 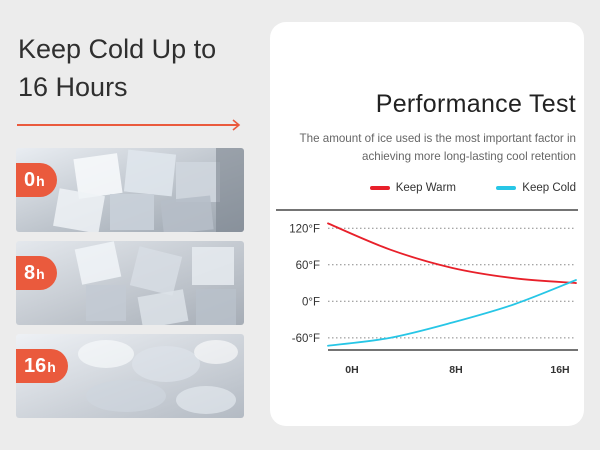 I want to click on y-tick-label: 60°F, so click(x=308, y=266).